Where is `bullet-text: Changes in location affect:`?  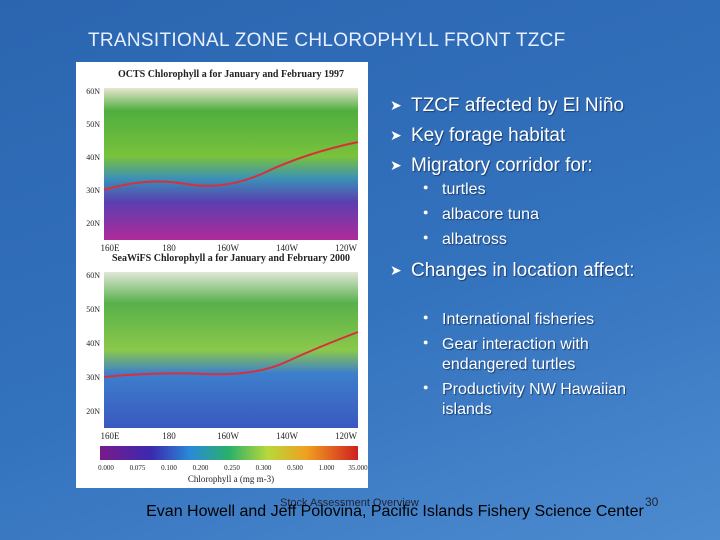
bullet-text: Changes in location affect: is located at coordinates (523, 270).